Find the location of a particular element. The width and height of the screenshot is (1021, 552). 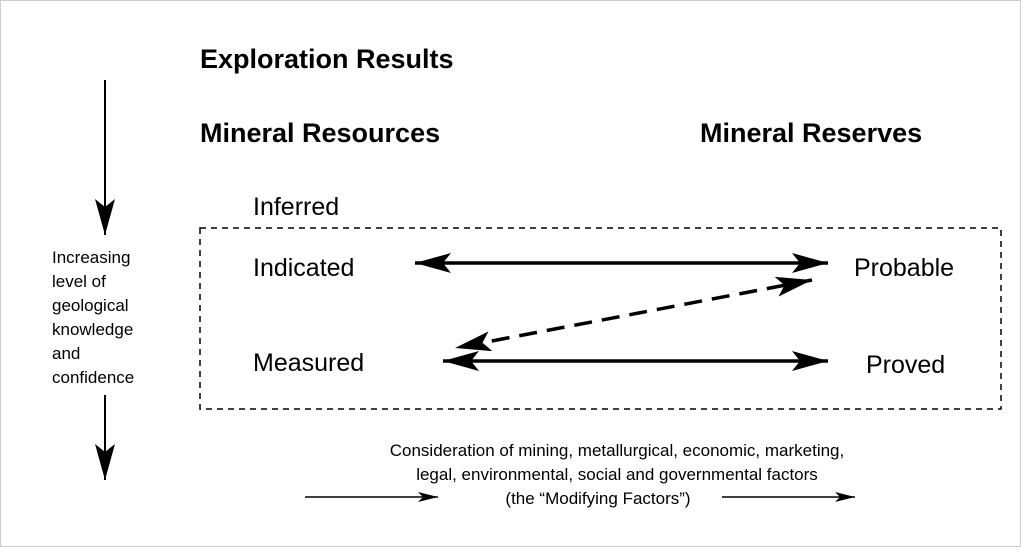

arrow-dashed is located at coordinates (633, 314).